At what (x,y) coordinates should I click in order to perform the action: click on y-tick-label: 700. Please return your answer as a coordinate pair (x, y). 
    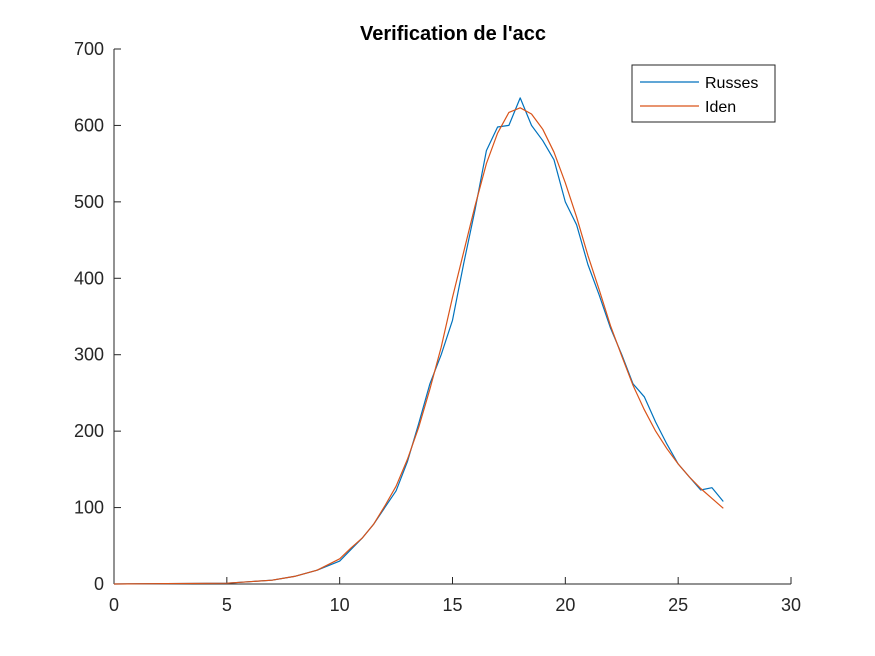
    Looking at the image, I should click on (89, 49).